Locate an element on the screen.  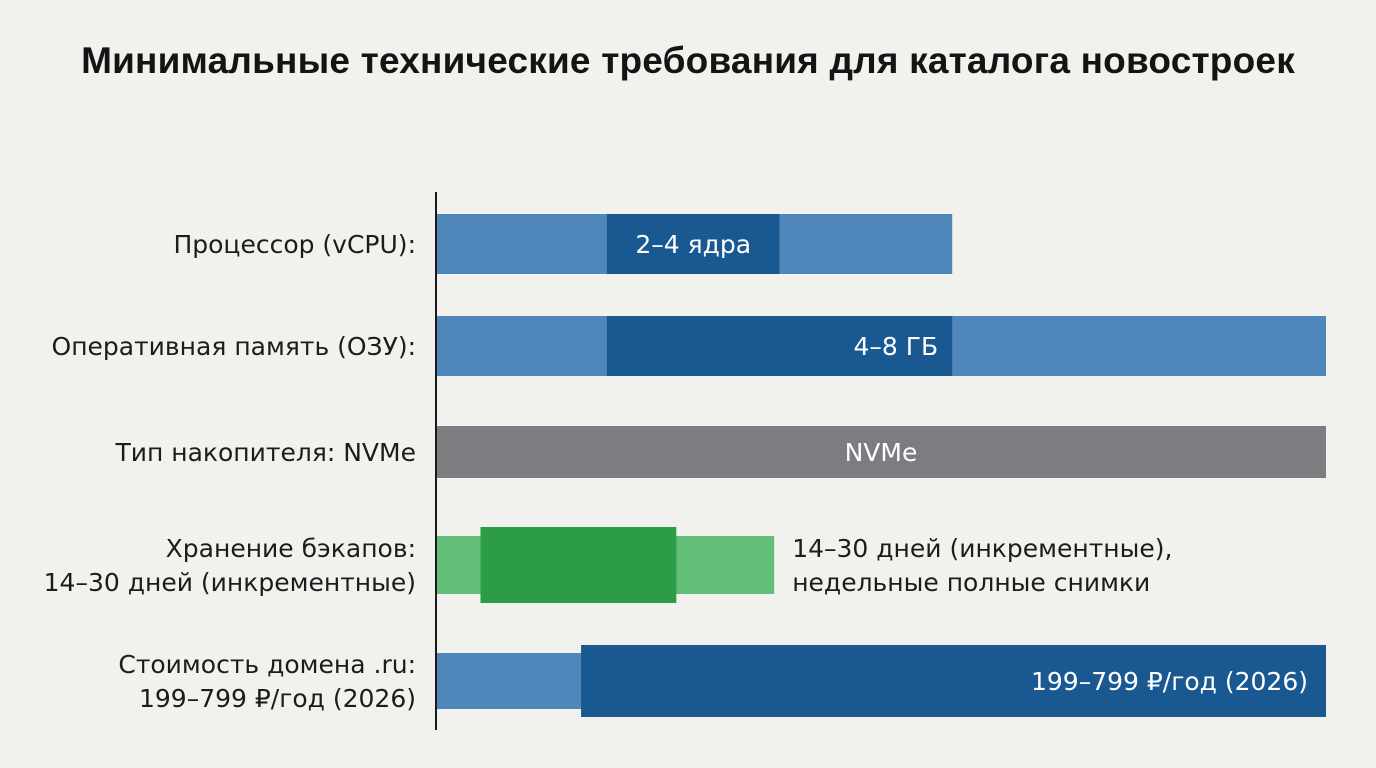
bar-value-label-4: 199–799 ₽/год (2026) is located at coordinates (1169, 681).